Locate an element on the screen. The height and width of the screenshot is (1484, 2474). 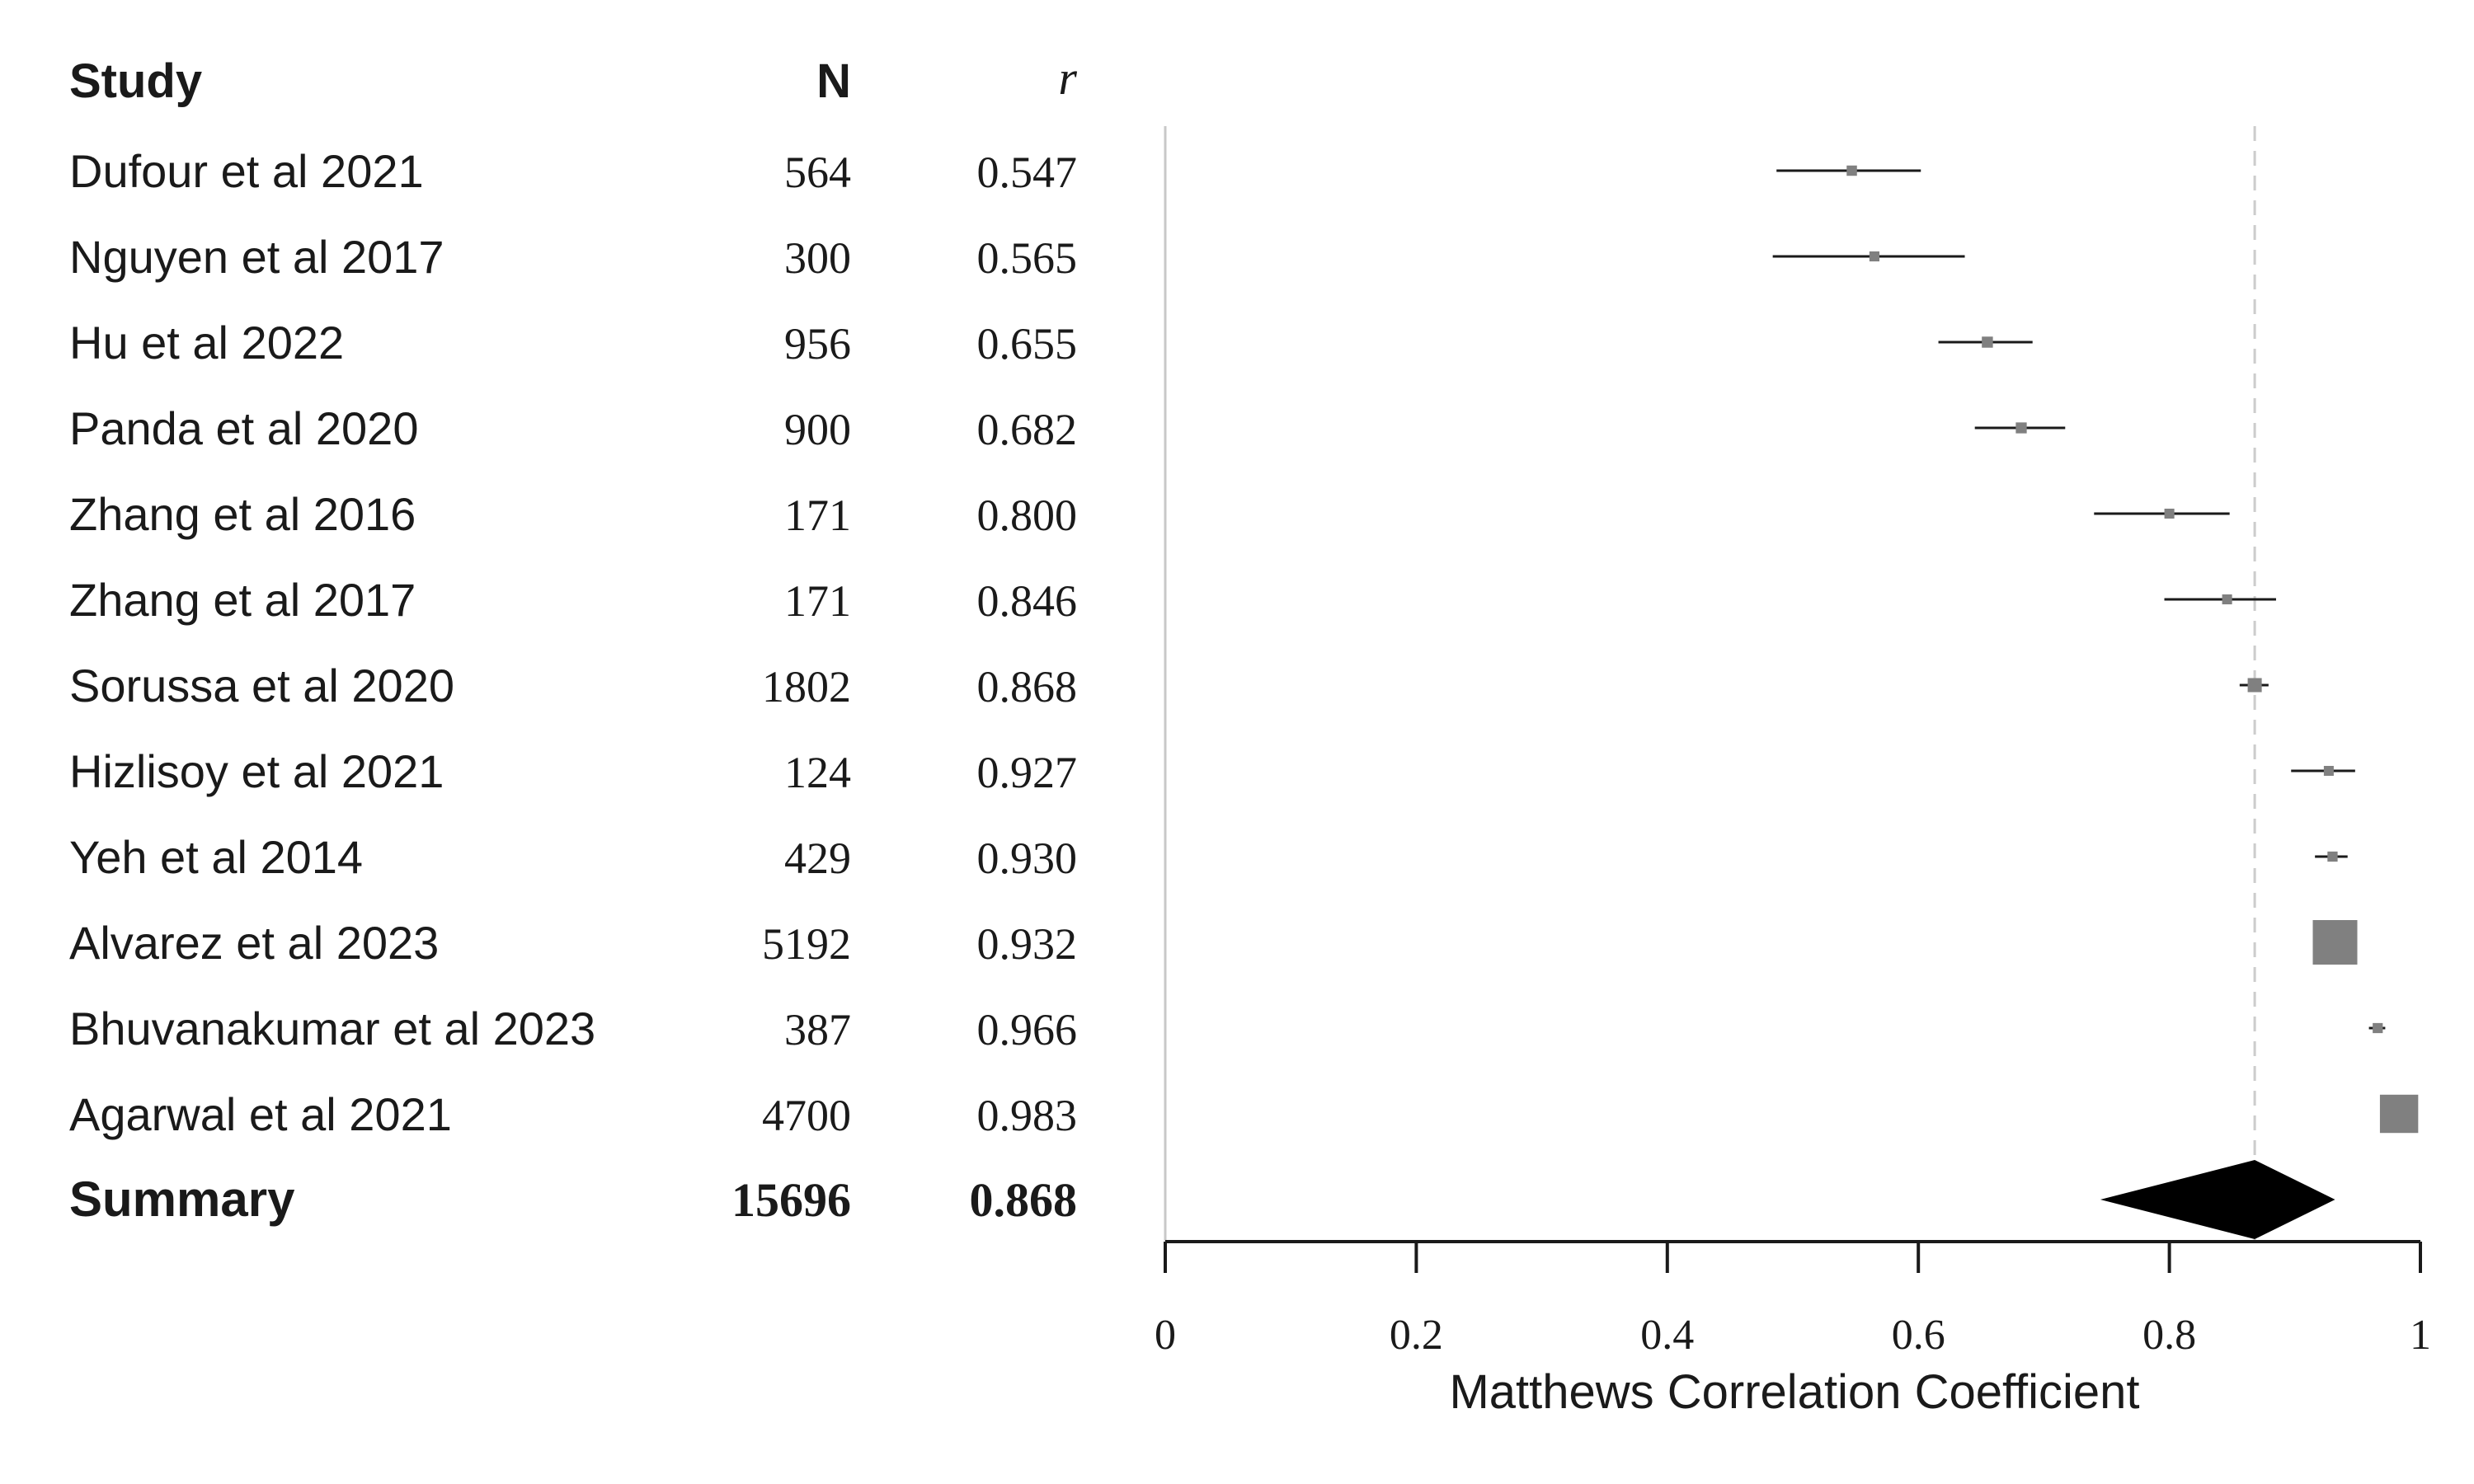
study-n-value: 124 is located at coordinates (817, 772).